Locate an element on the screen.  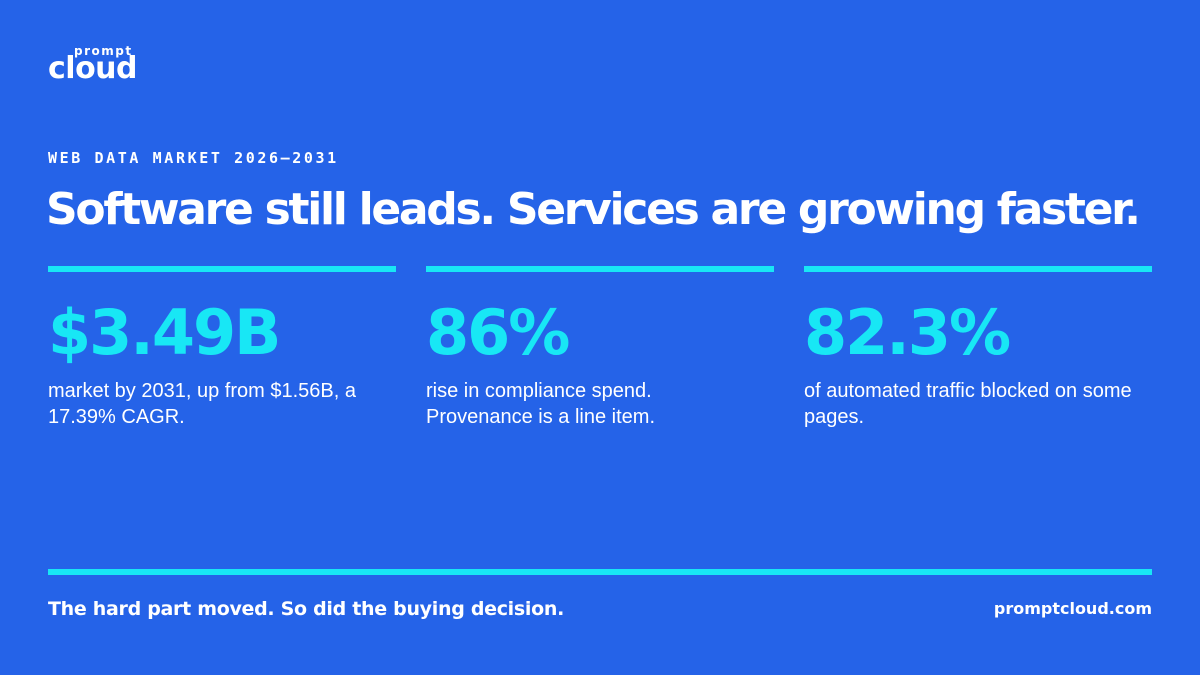
logo-prompt-text: prompt is located at coordinates (103, 51).